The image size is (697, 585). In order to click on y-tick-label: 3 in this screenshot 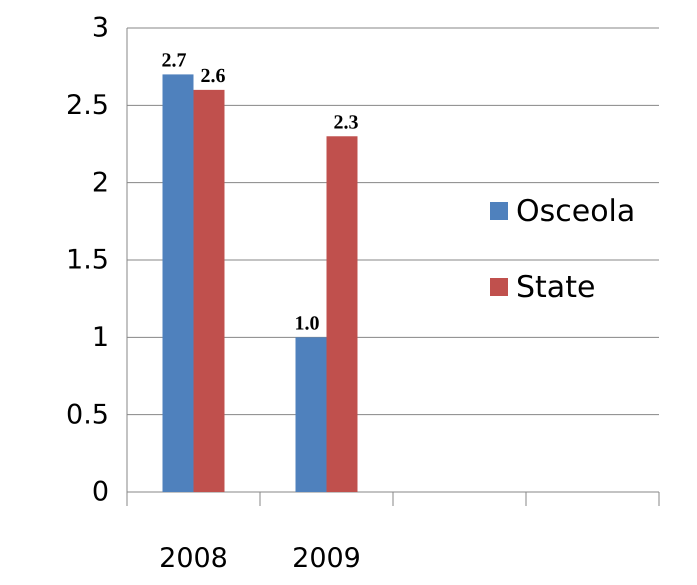, I will do `click(100, 28)`.